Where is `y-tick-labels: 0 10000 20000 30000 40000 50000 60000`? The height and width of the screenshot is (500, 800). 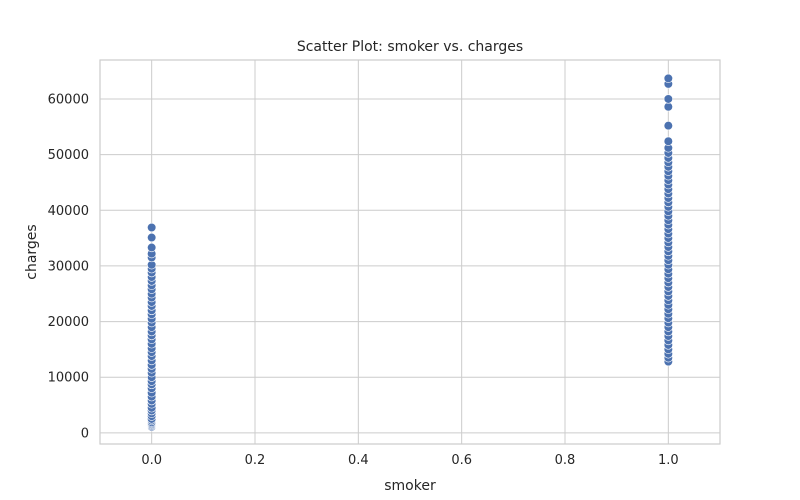
y-tick-labels: 0 10000 20000 30000 40000 50000 60000 is located at coordinates (68, 266).